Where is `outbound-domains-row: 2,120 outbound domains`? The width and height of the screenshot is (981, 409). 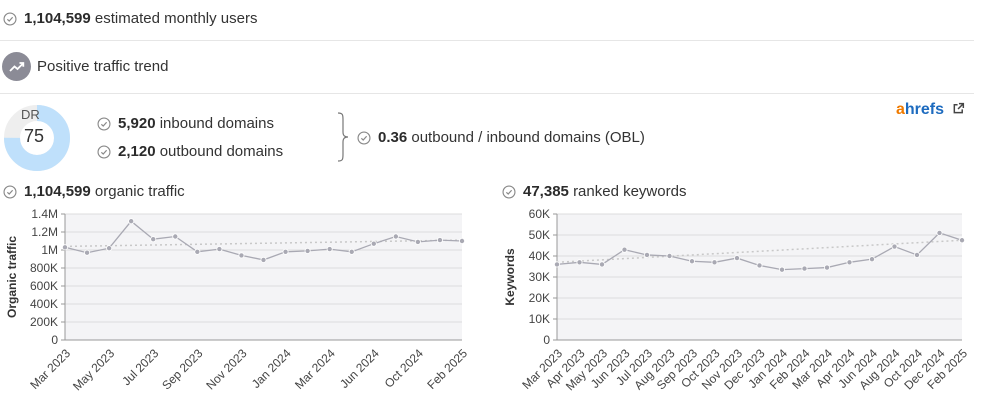
outbound-domains-row: 2,120 outbound domains is located at coordinates (190, 151).